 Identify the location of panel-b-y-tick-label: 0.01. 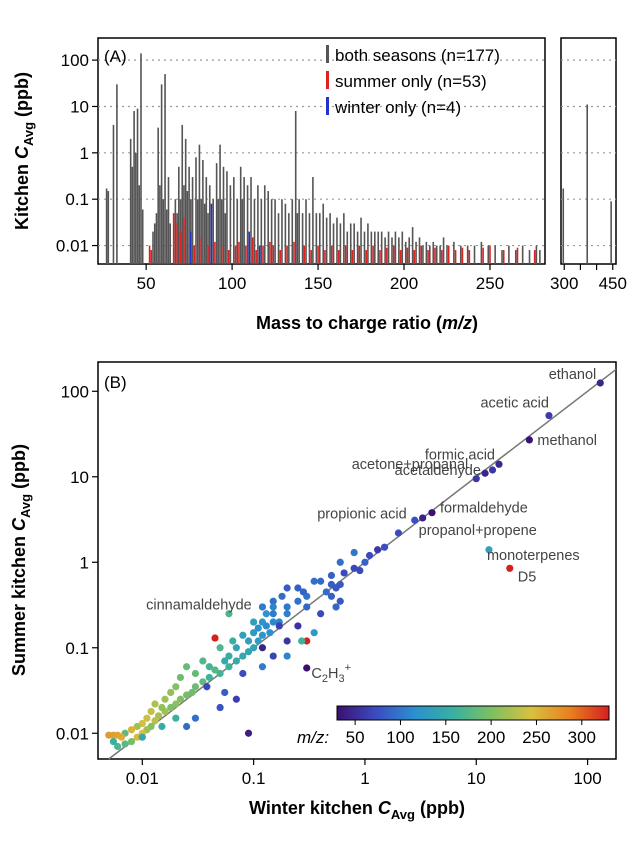
(72, 733).